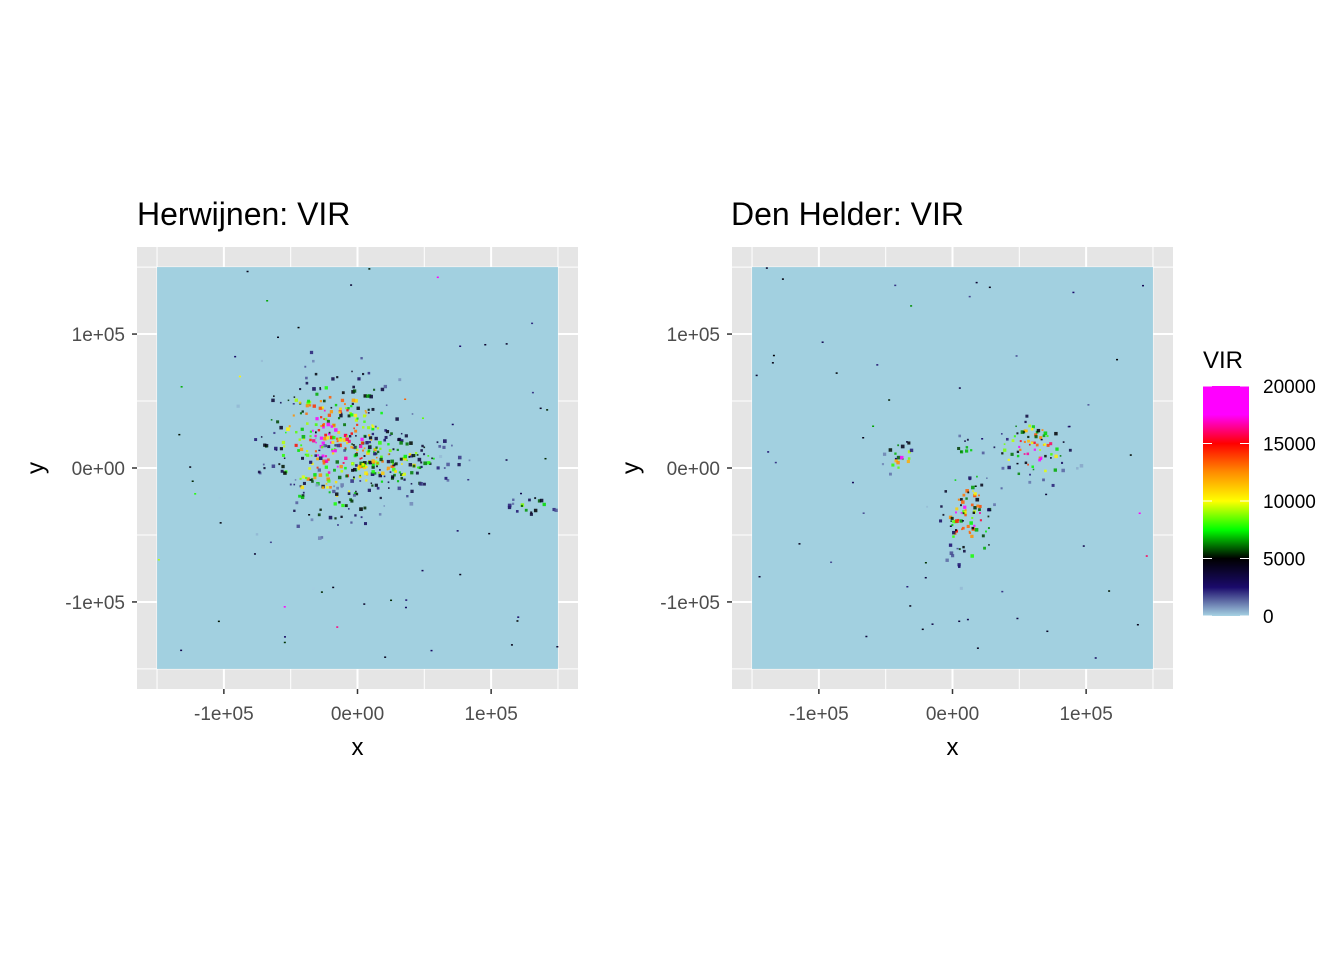 Image resolution: width=1344 pixels, height=960 pixels. I want to click on x-tick-label: 1e+05, so click(490, 714).